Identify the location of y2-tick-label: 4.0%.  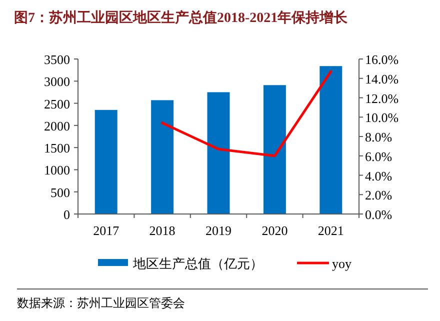
(378, 176).